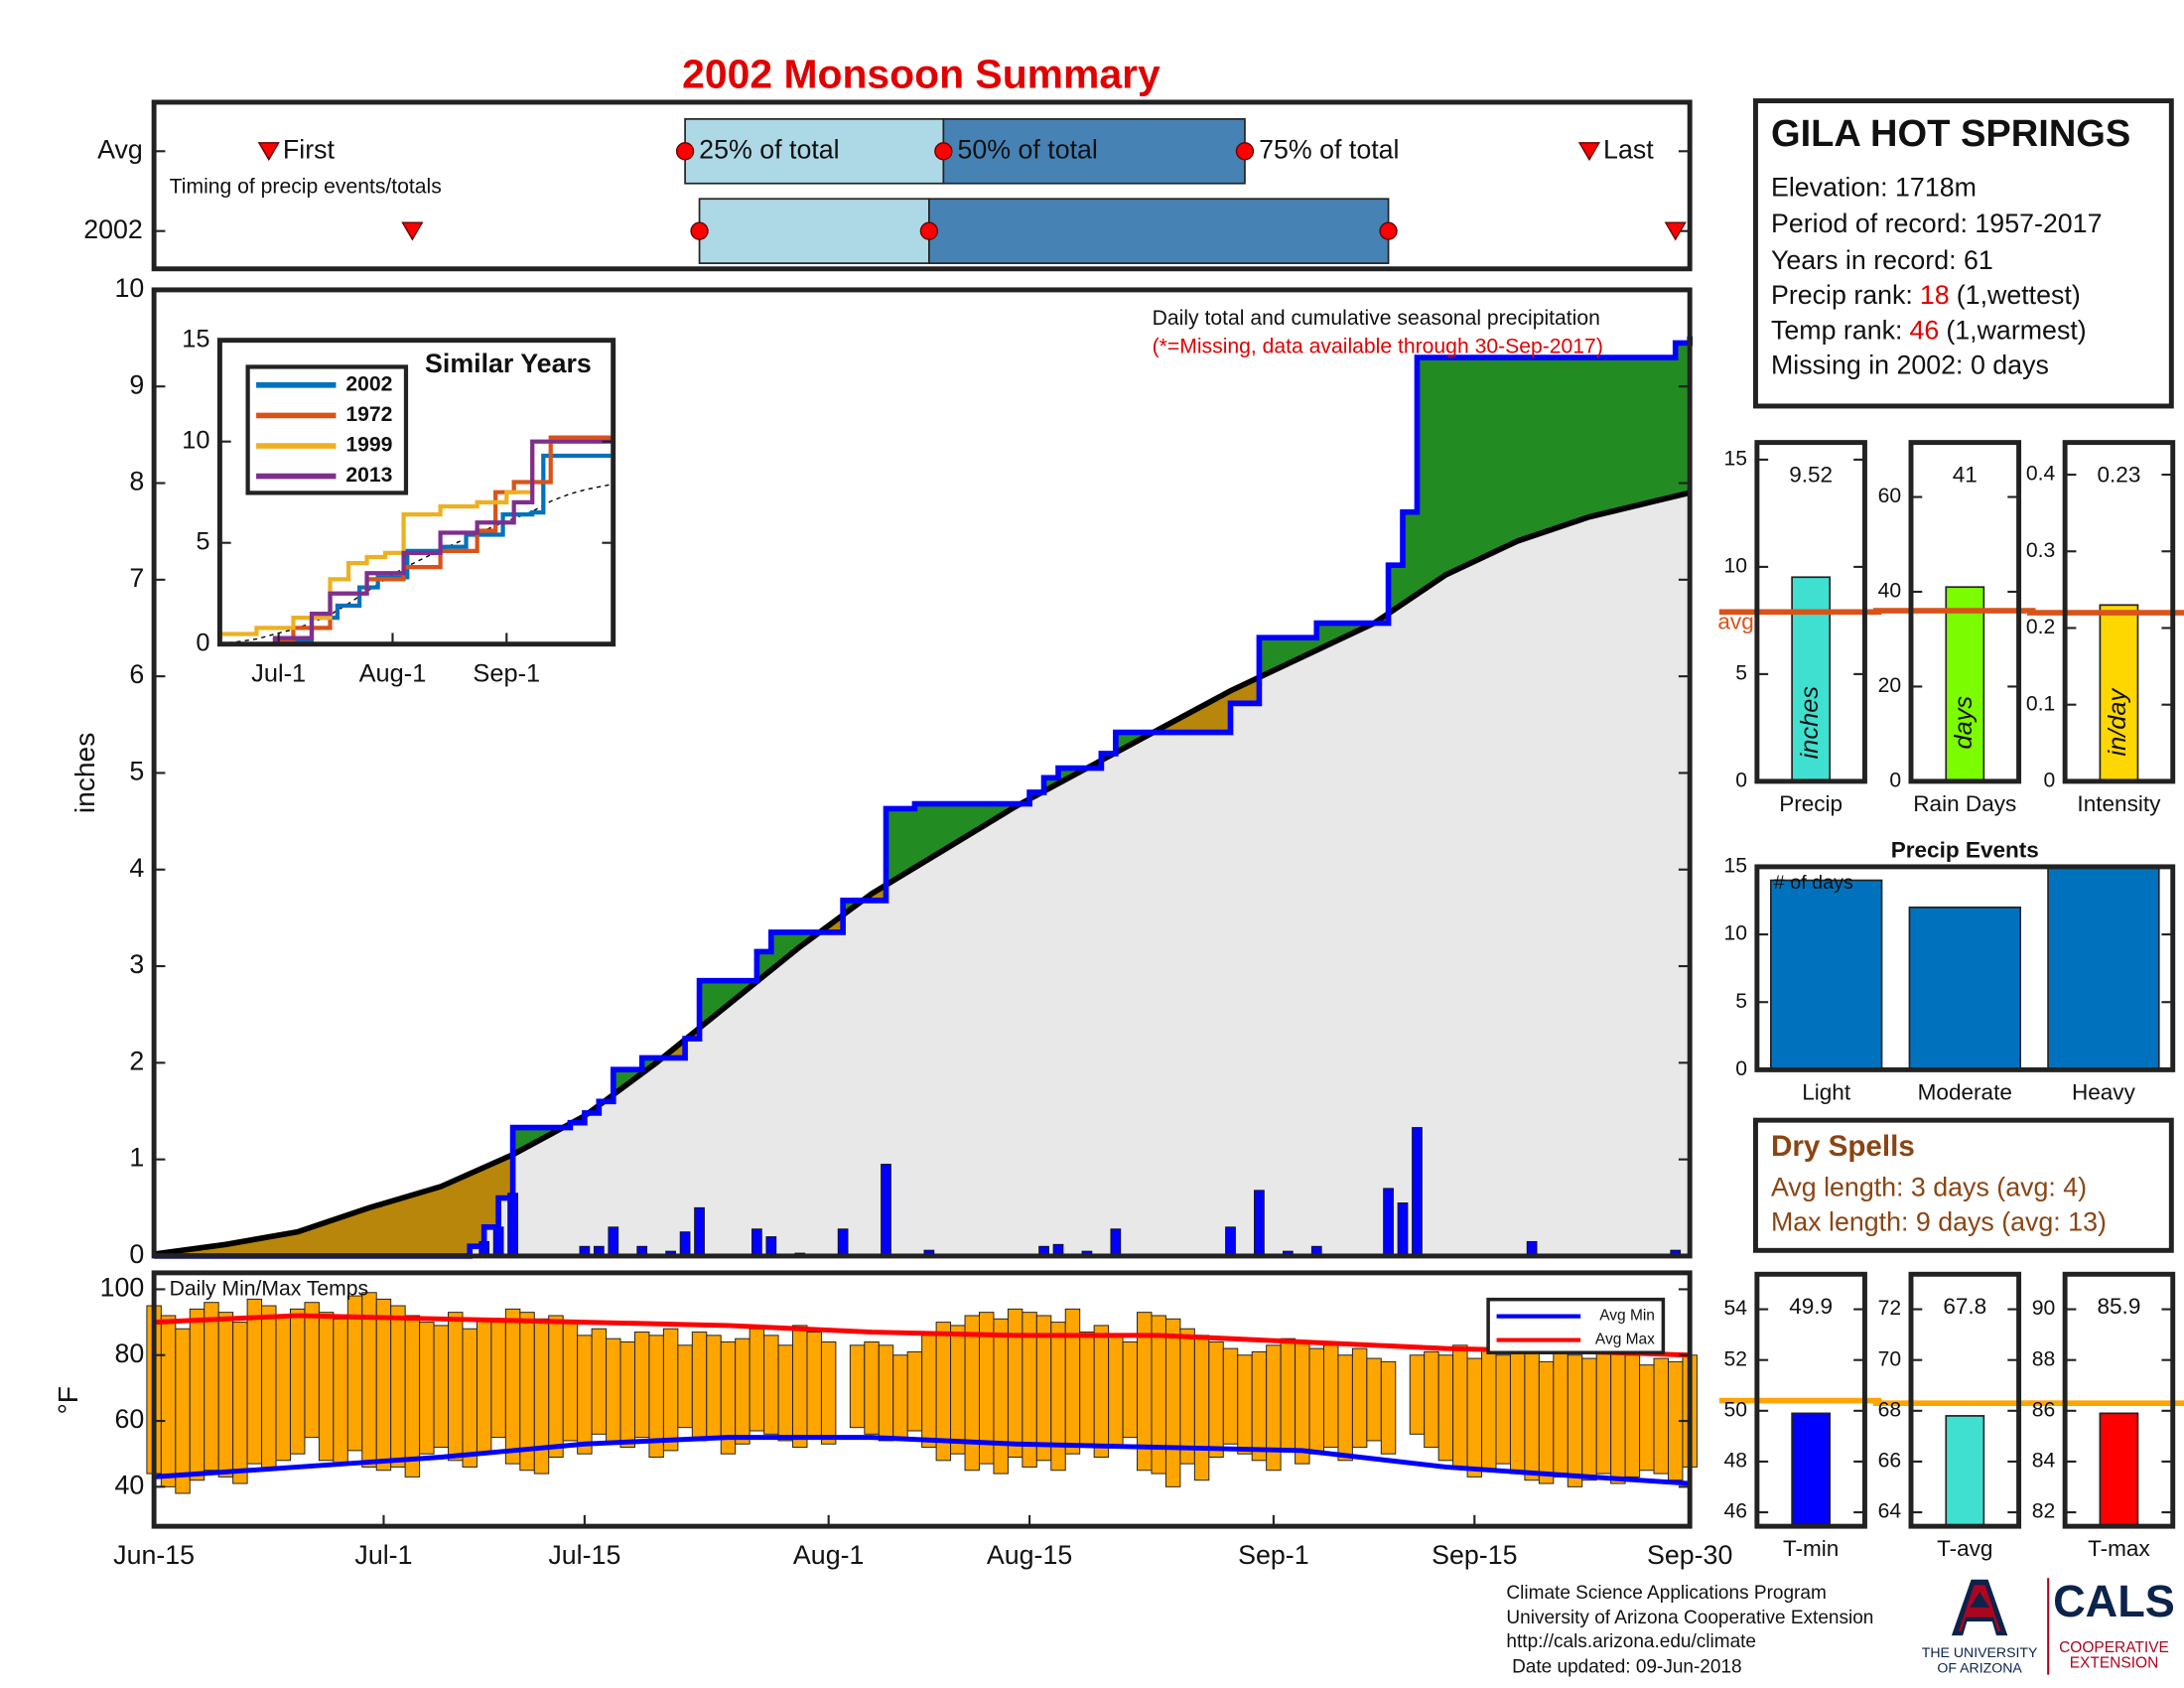  What do you see at coordinates (1965, 1091) in the screenshot?
I see `x-tick-label: Moderate` at bounding box center [1965, 1091].